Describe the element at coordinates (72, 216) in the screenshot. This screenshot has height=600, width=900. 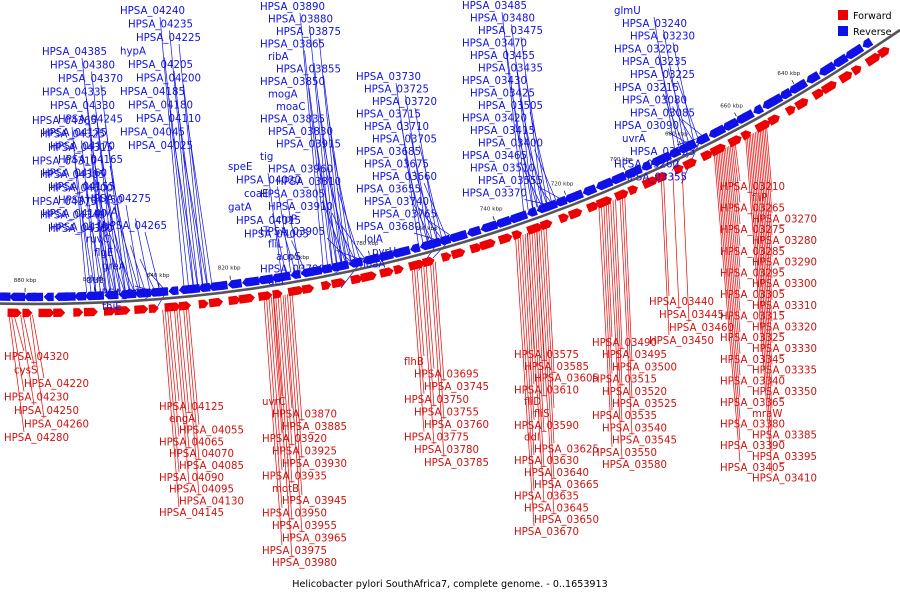
I see `reverse-gene-label: HPSA_04340` at that location.